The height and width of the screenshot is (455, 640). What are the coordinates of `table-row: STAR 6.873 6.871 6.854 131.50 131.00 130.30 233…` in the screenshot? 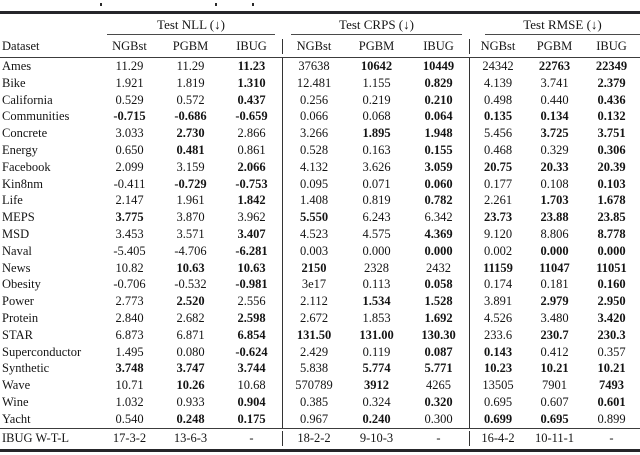 It's located at (320, 335).